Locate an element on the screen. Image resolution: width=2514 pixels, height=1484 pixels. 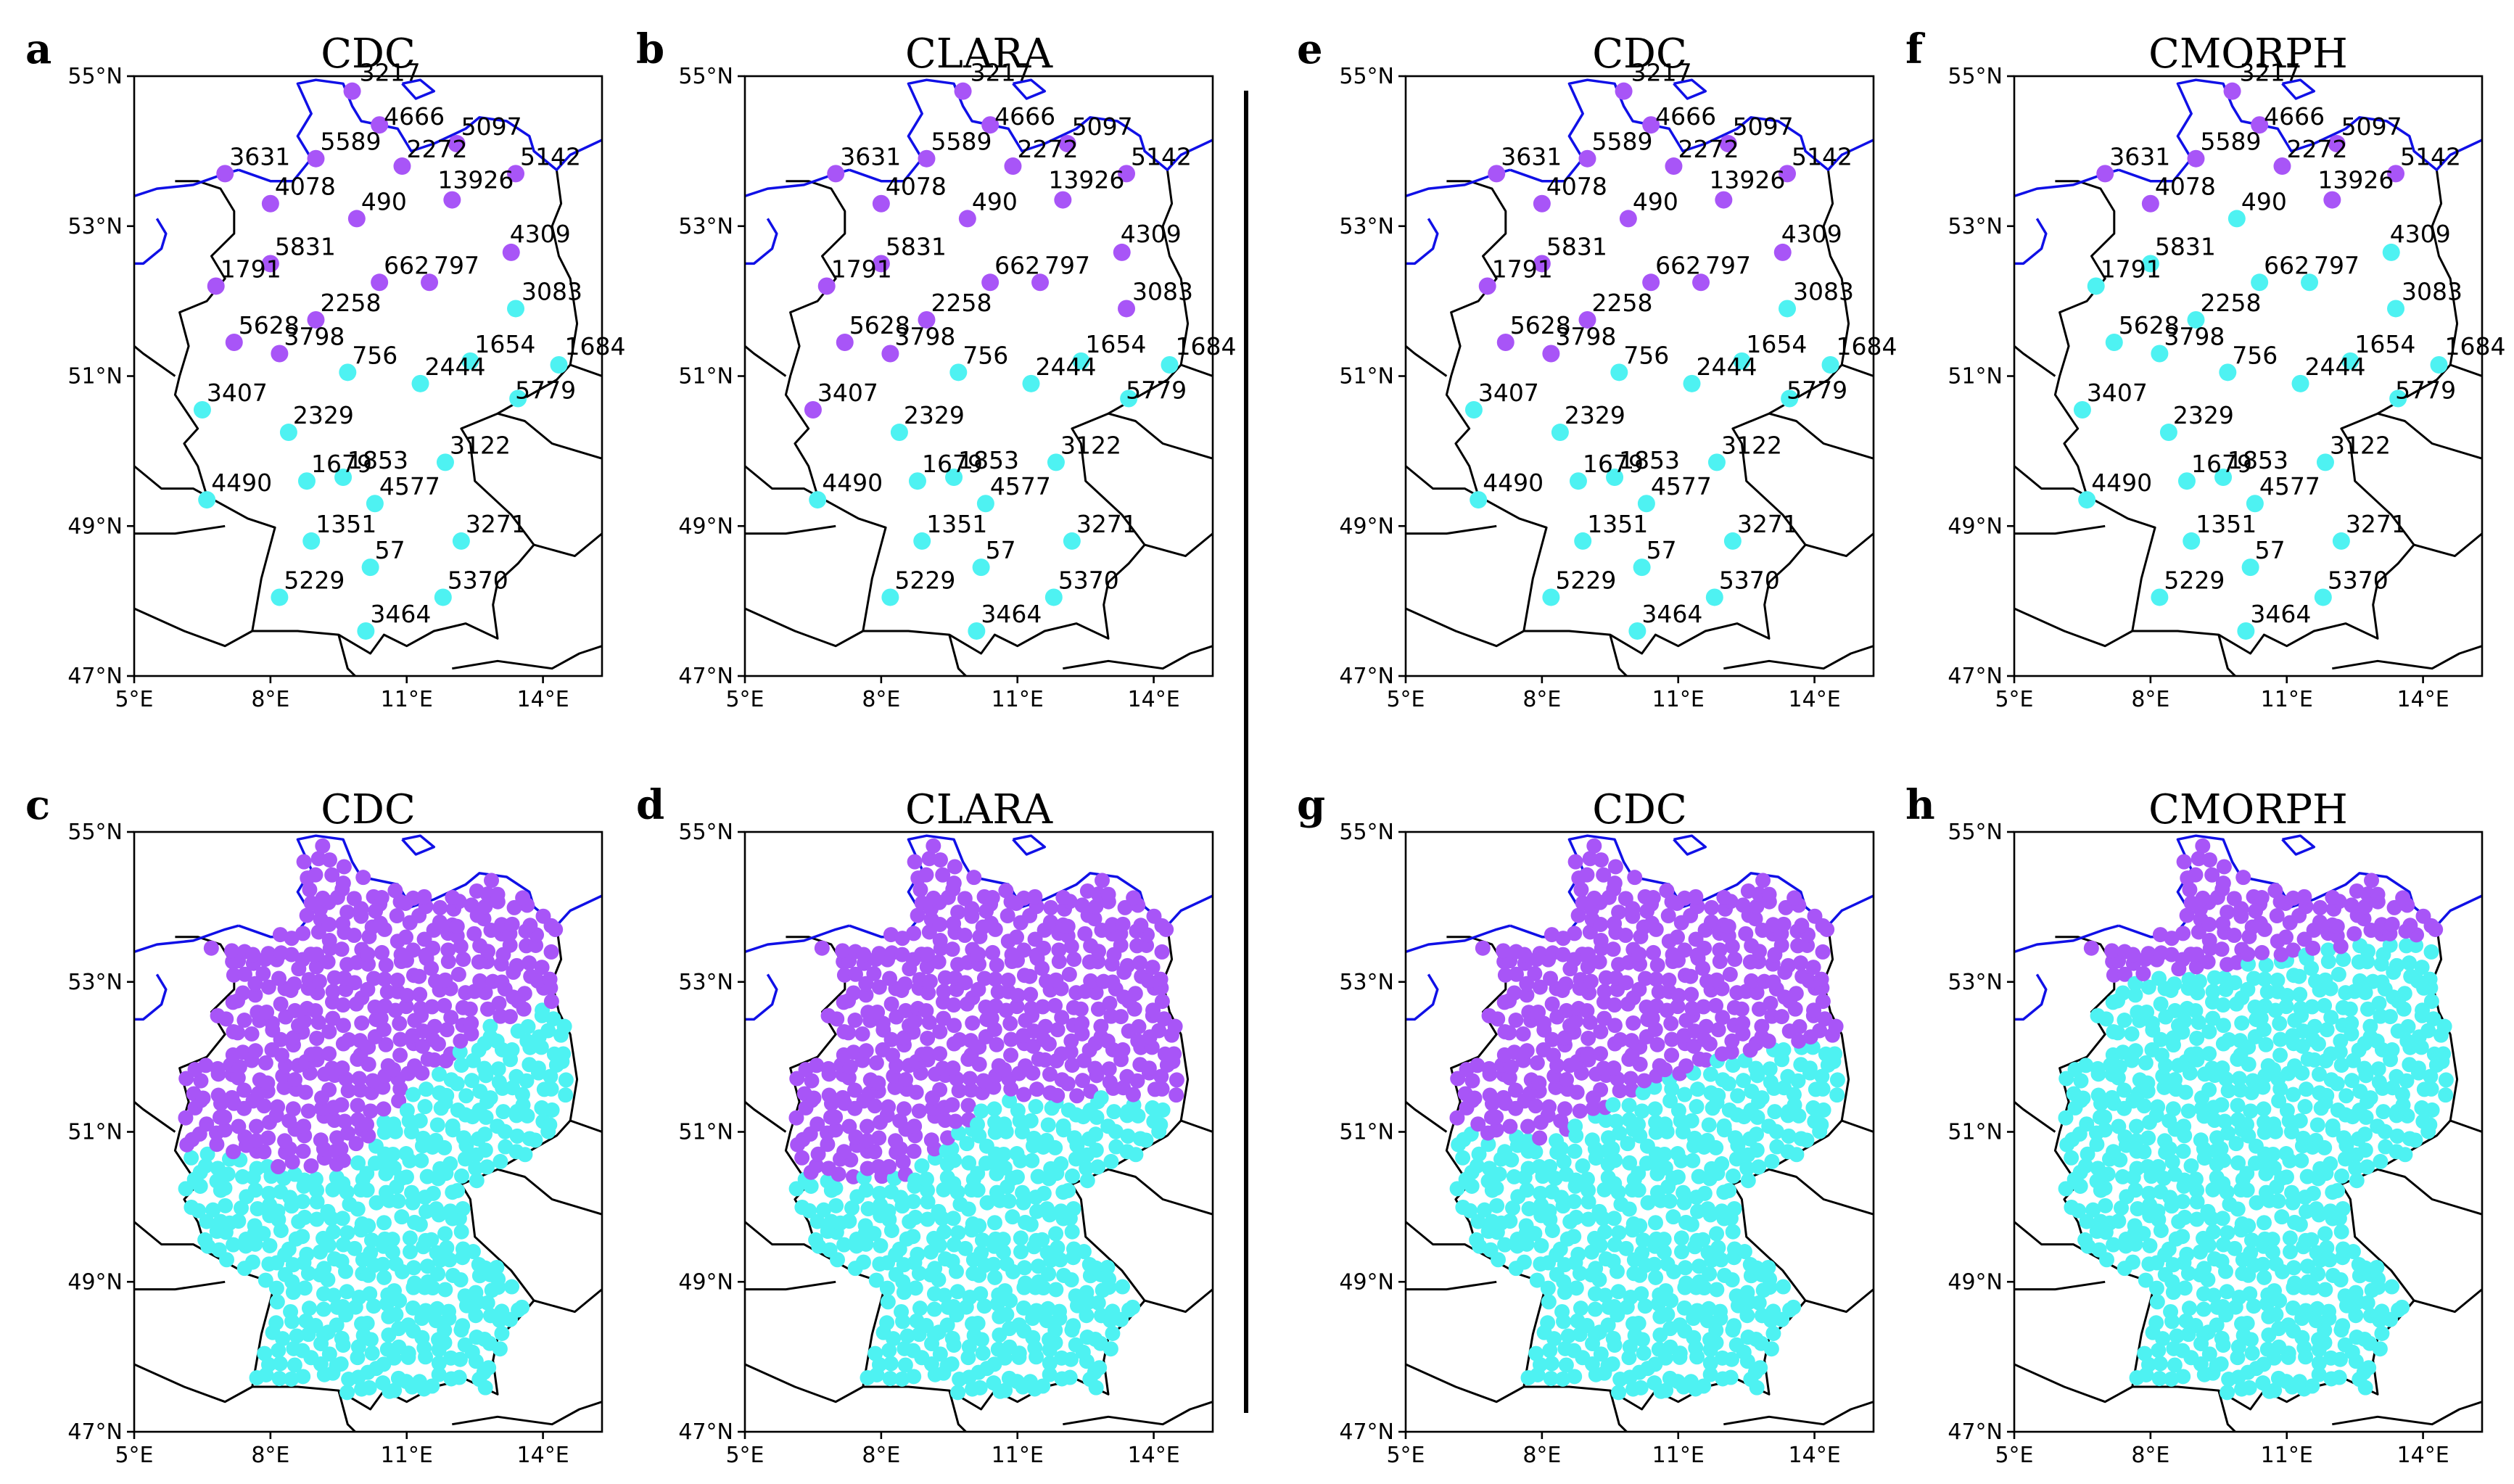
station-label-3407: 3407 is located at coordinates (237, 393).